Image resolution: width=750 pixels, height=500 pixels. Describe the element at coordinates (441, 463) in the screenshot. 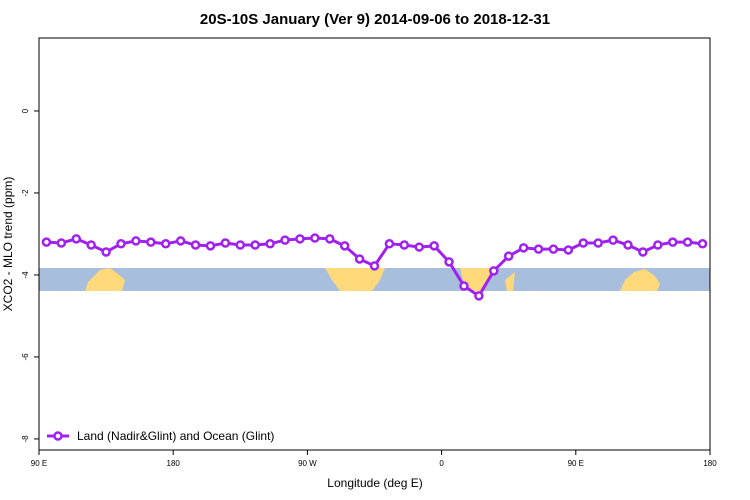

I see `x-tick-label: 0` at that location.